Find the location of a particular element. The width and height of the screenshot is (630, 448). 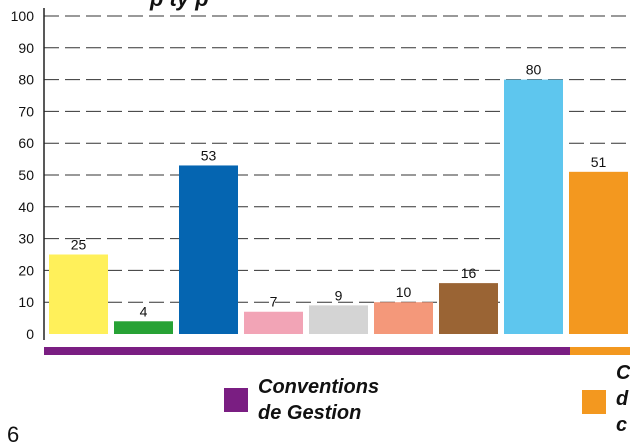

y-tick-label: 100 is located at coordinates (23, 16).